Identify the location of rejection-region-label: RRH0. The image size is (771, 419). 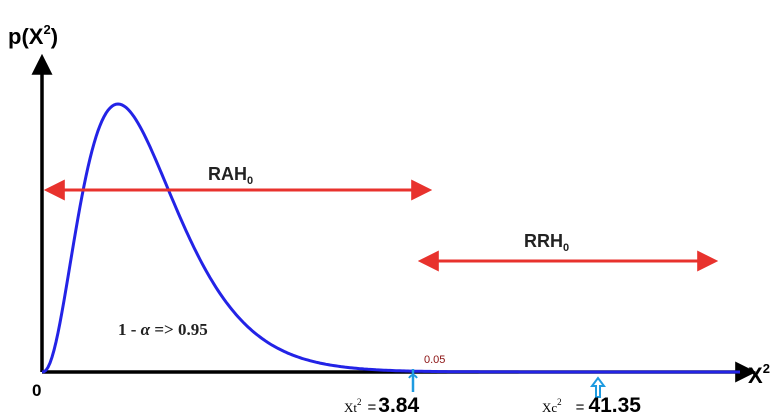
(546, 242).